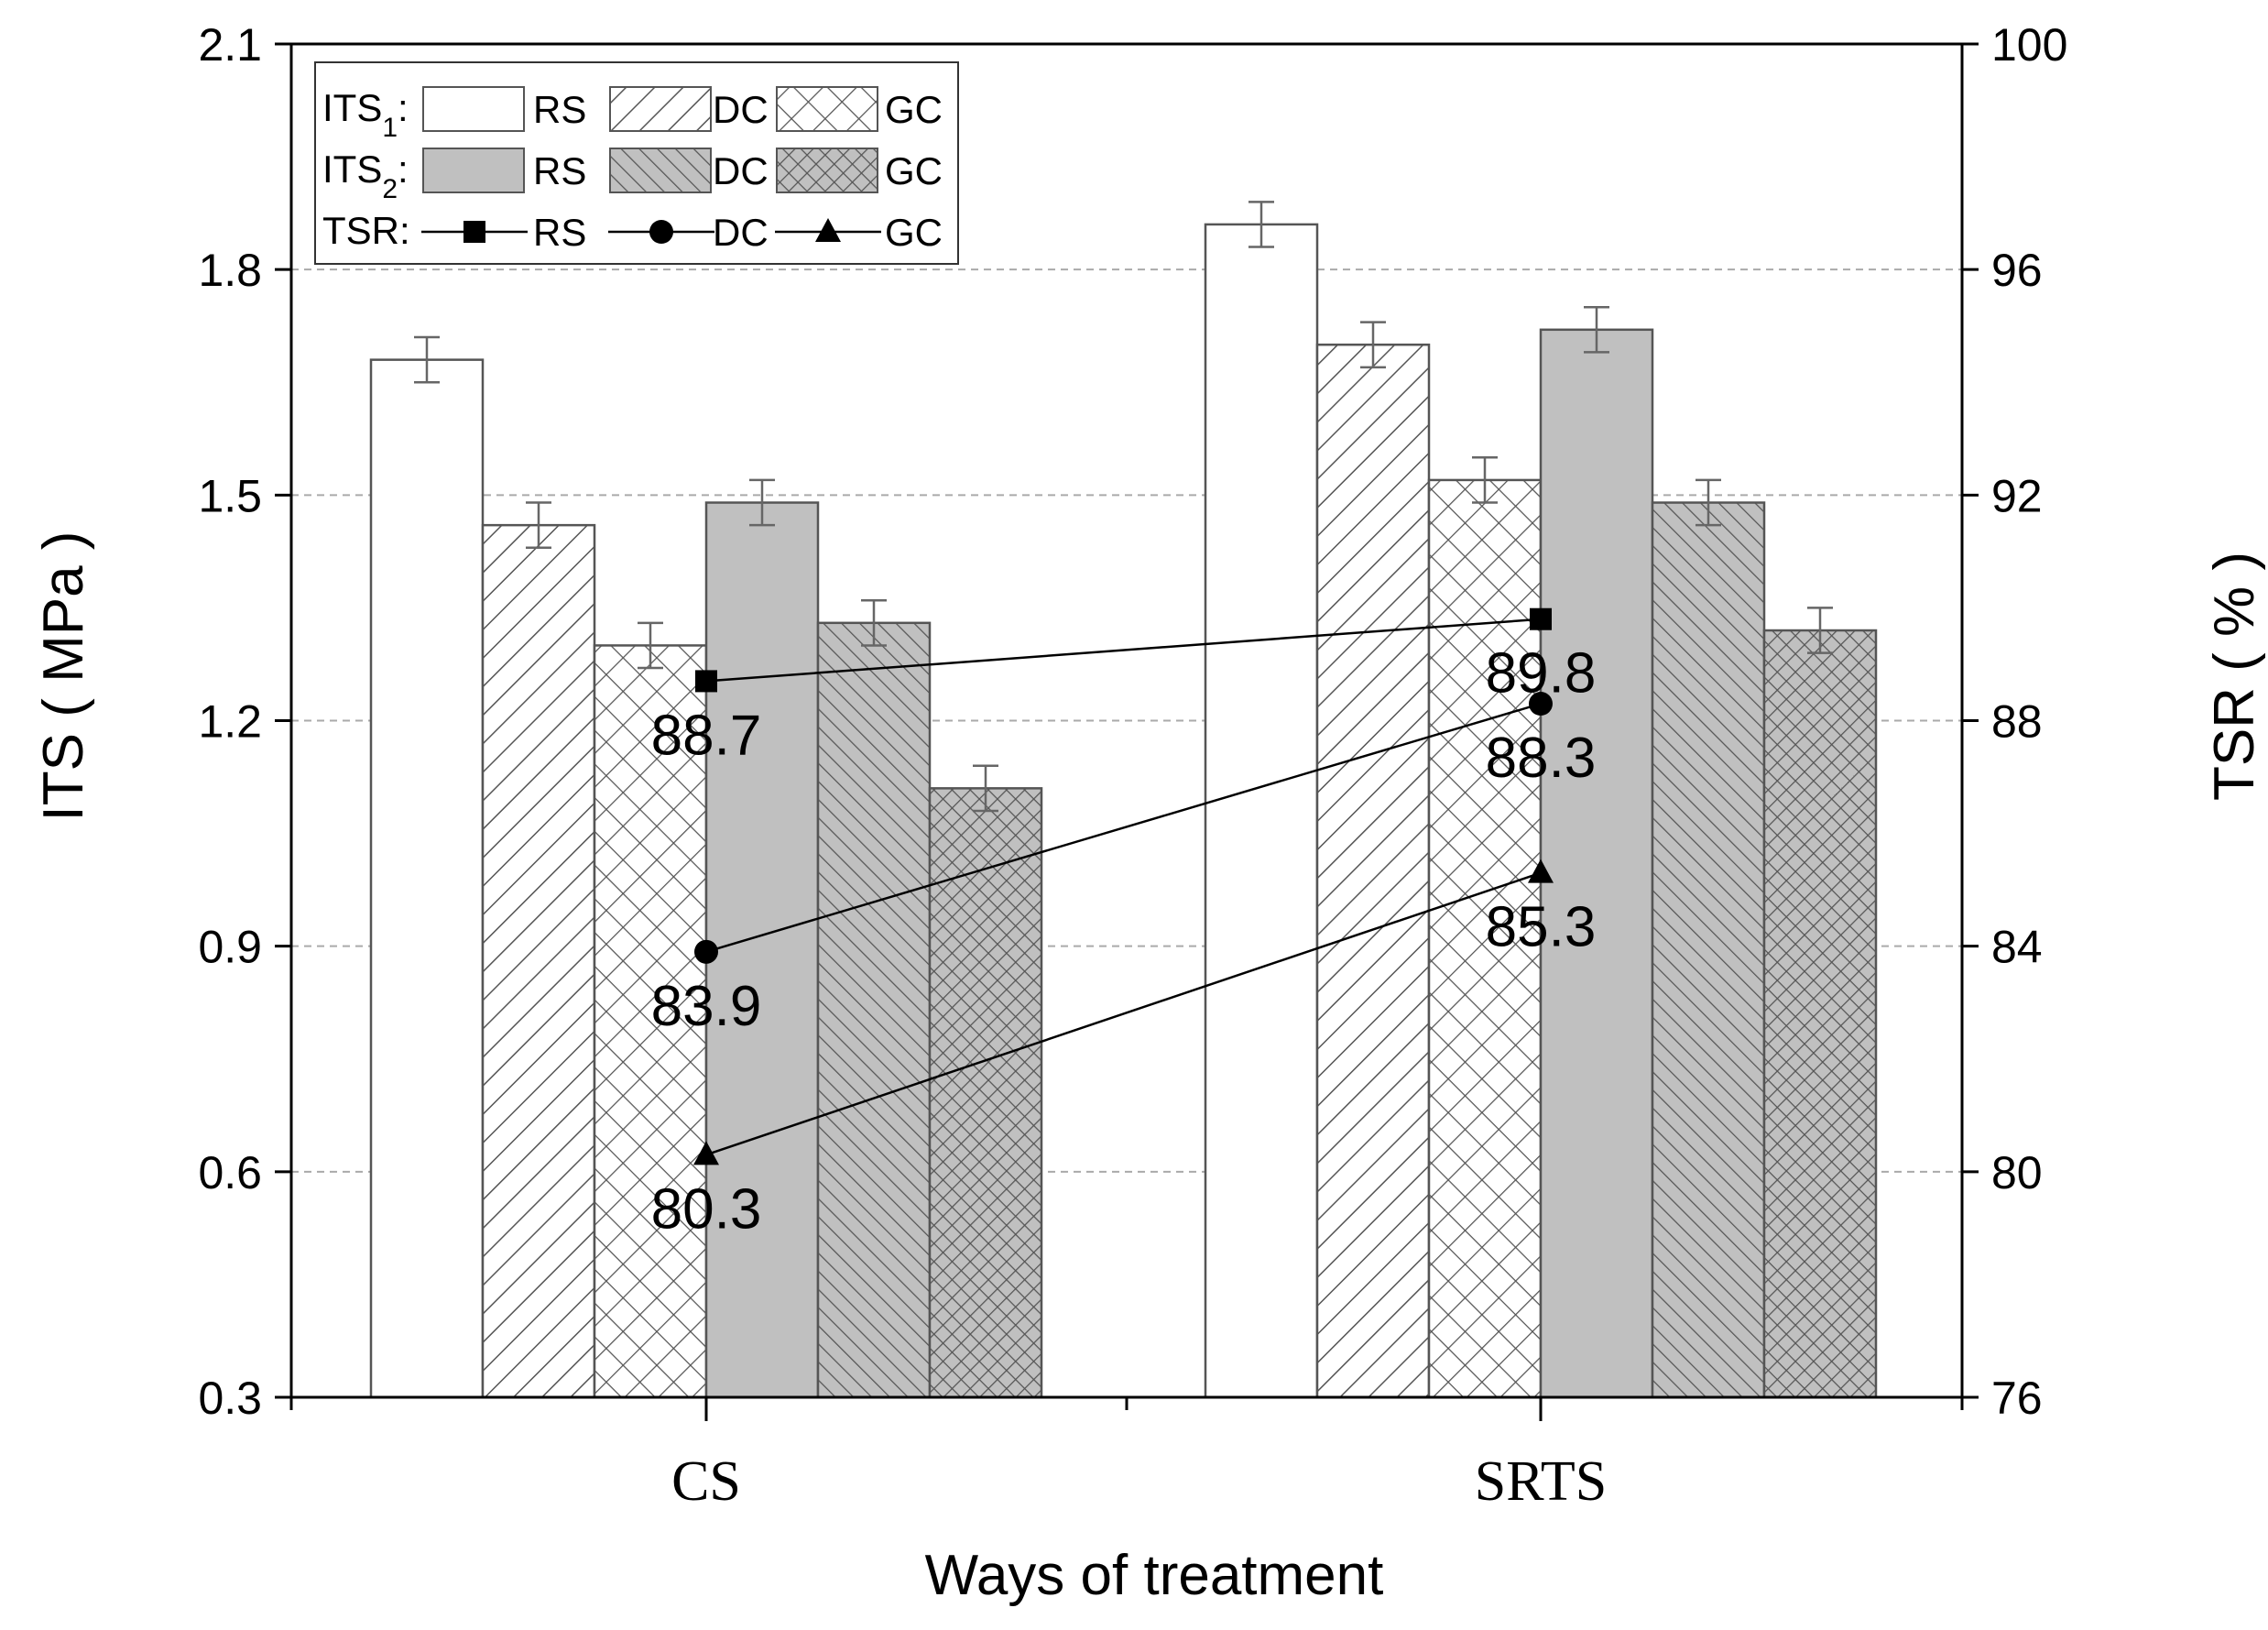  I want to click on tsr-line-circle, so click(1123, 828).